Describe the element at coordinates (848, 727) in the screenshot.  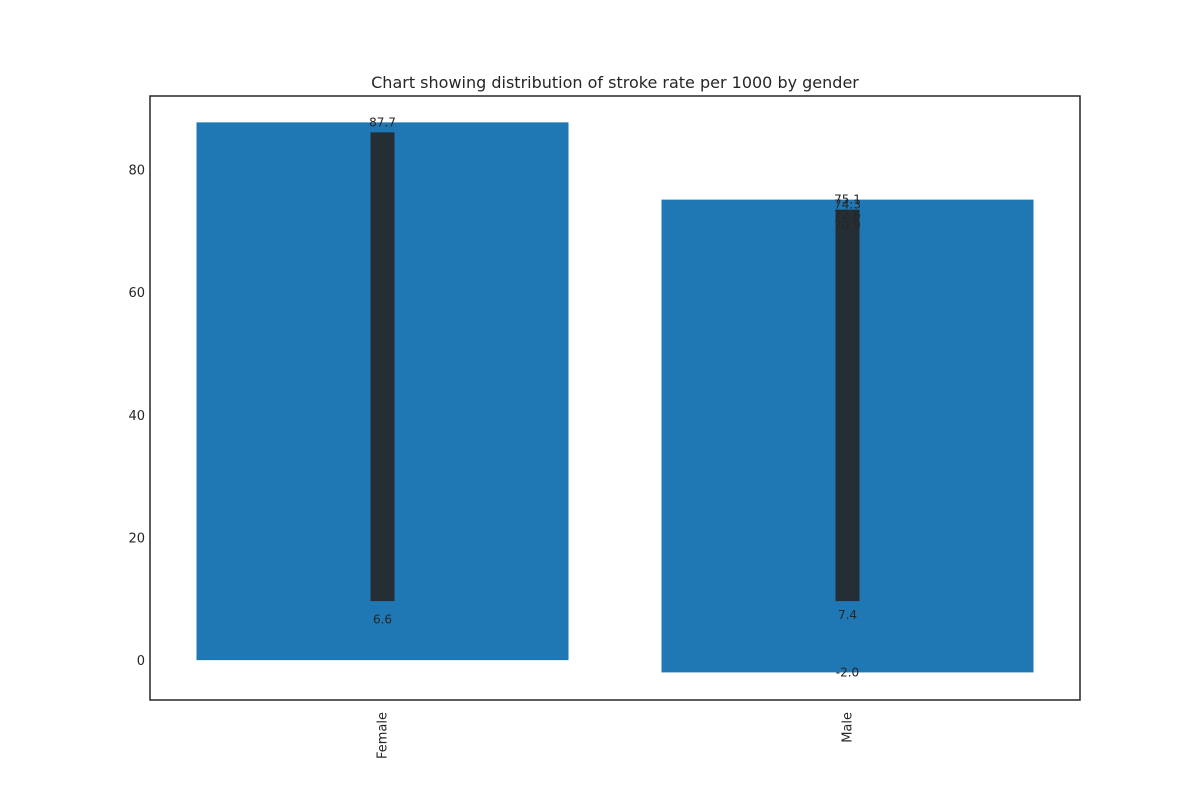
I see `x-tick-label: Male` at that location.